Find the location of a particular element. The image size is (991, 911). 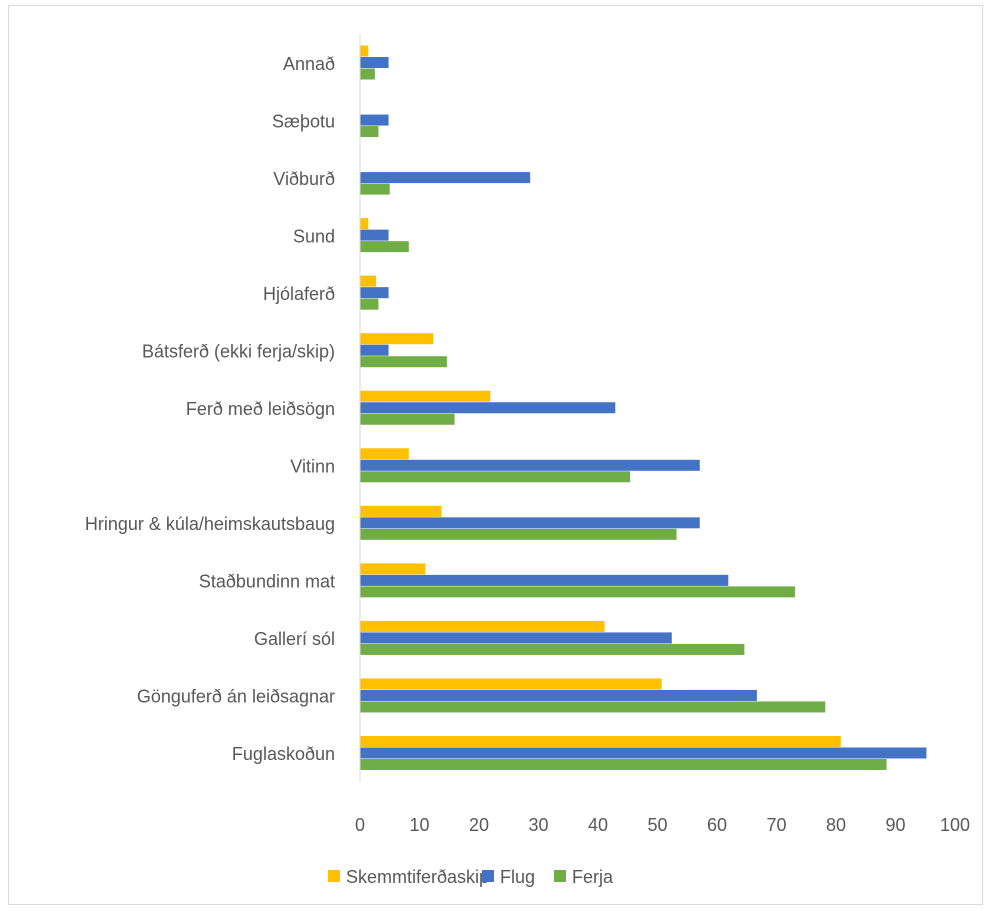

x-tick-label: 50 is located at coordinates (657, 825).